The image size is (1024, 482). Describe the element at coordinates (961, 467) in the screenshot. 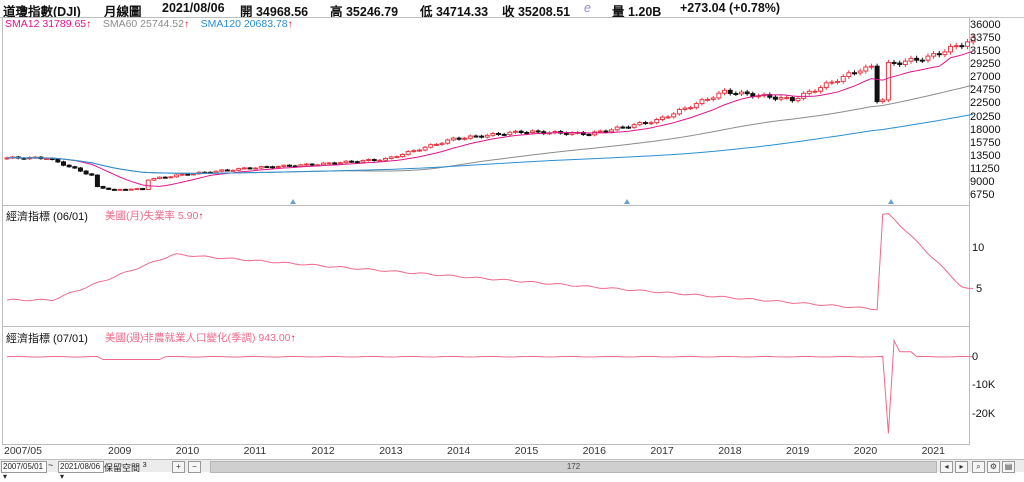

I see `scroll-right-icon: ▸` at that location.